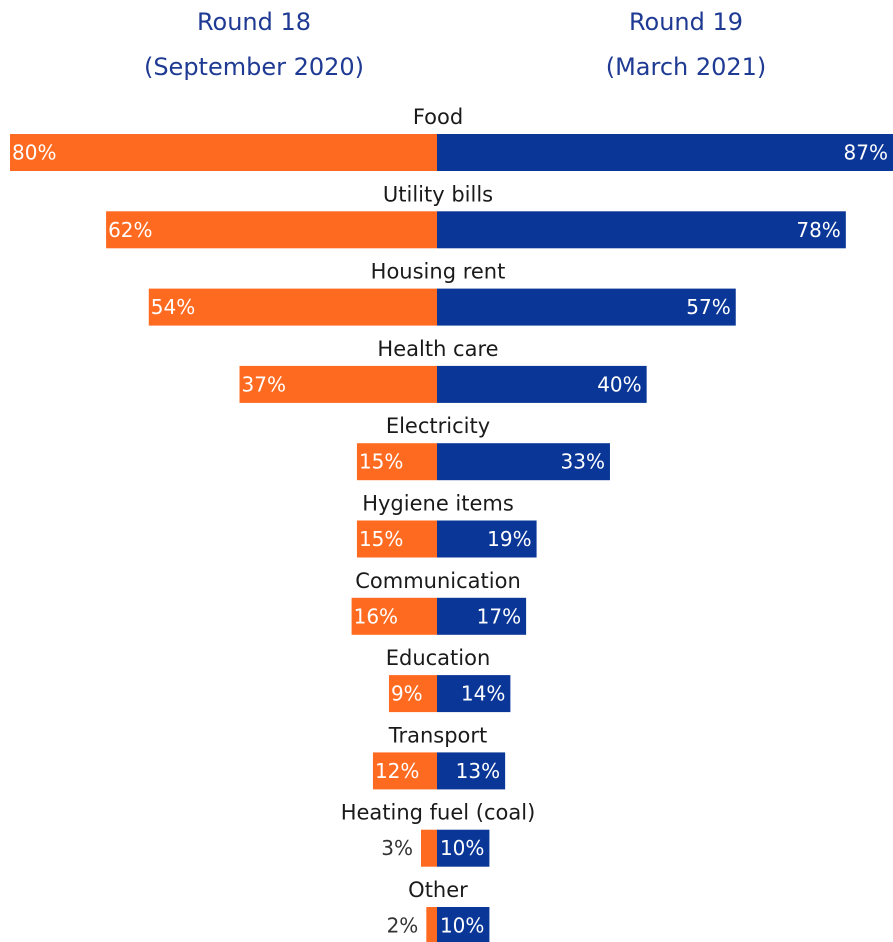 This screenshot has width=893, height=942. What do you see at coordinates (438, 426) in the screenshot?
I see `category-label: Electricity` at bounding box center [438, 426].